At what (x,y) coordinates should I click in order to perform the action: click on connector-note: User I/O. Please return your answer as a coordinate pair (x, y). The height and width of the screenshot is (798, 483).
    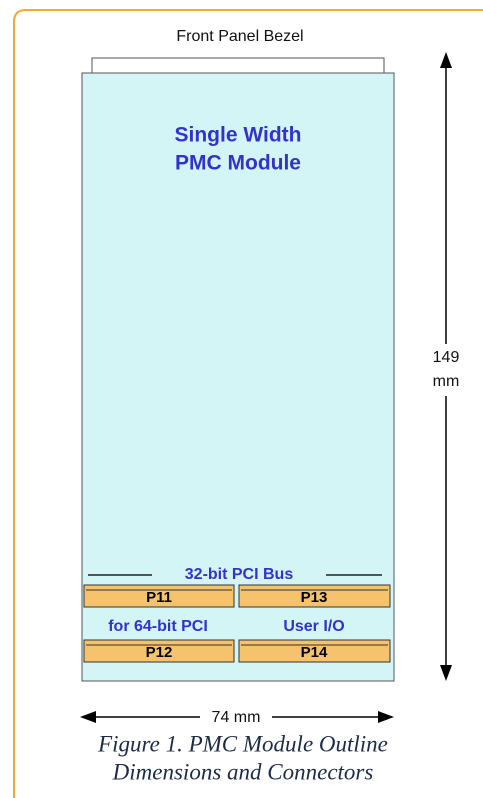
    Looking at the image, I should click on (313, 626).